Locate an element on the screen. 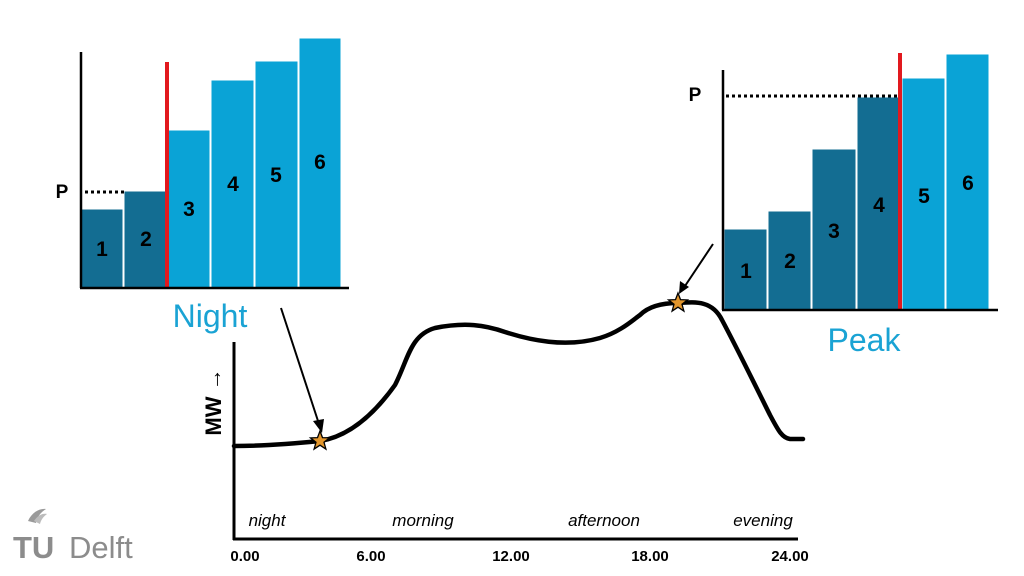 Image resolution: width=1024 pixels, height=576 pixels. peak-pointer-arrowhead is located at coordinates (684, 287).